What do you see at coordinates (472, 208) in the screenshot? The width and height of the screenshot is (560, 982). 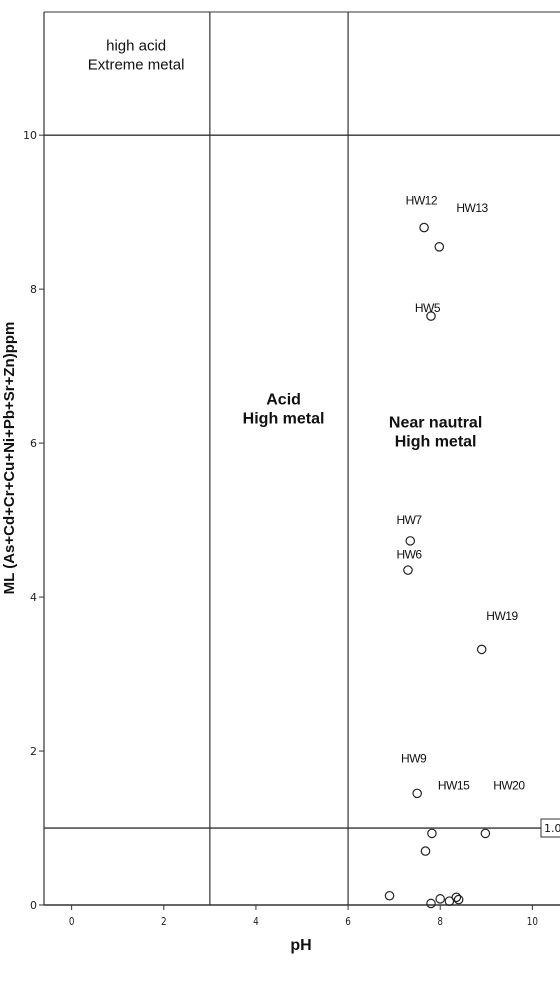 I see `data-point-label: HW13` at bounding box center [472, 208].